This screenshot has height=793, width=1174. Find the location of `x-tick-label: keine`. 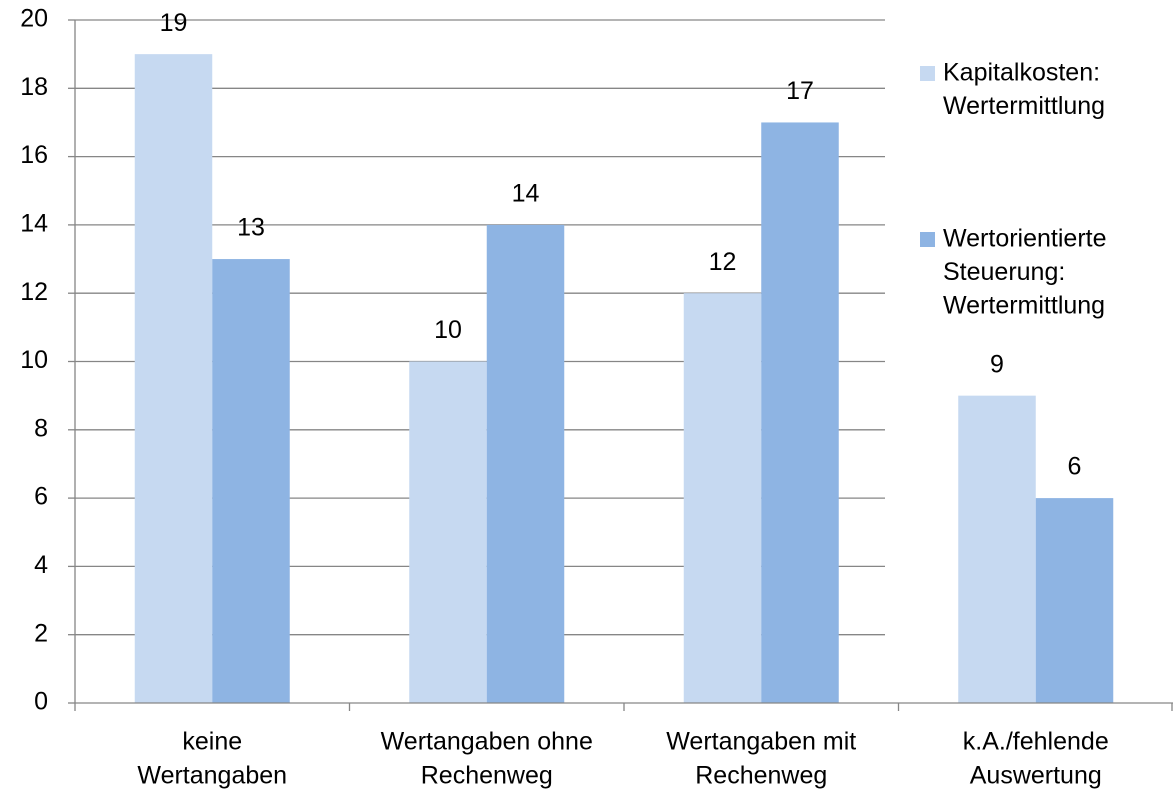

x-tick-label: keine is located at coordinates (212, 742).